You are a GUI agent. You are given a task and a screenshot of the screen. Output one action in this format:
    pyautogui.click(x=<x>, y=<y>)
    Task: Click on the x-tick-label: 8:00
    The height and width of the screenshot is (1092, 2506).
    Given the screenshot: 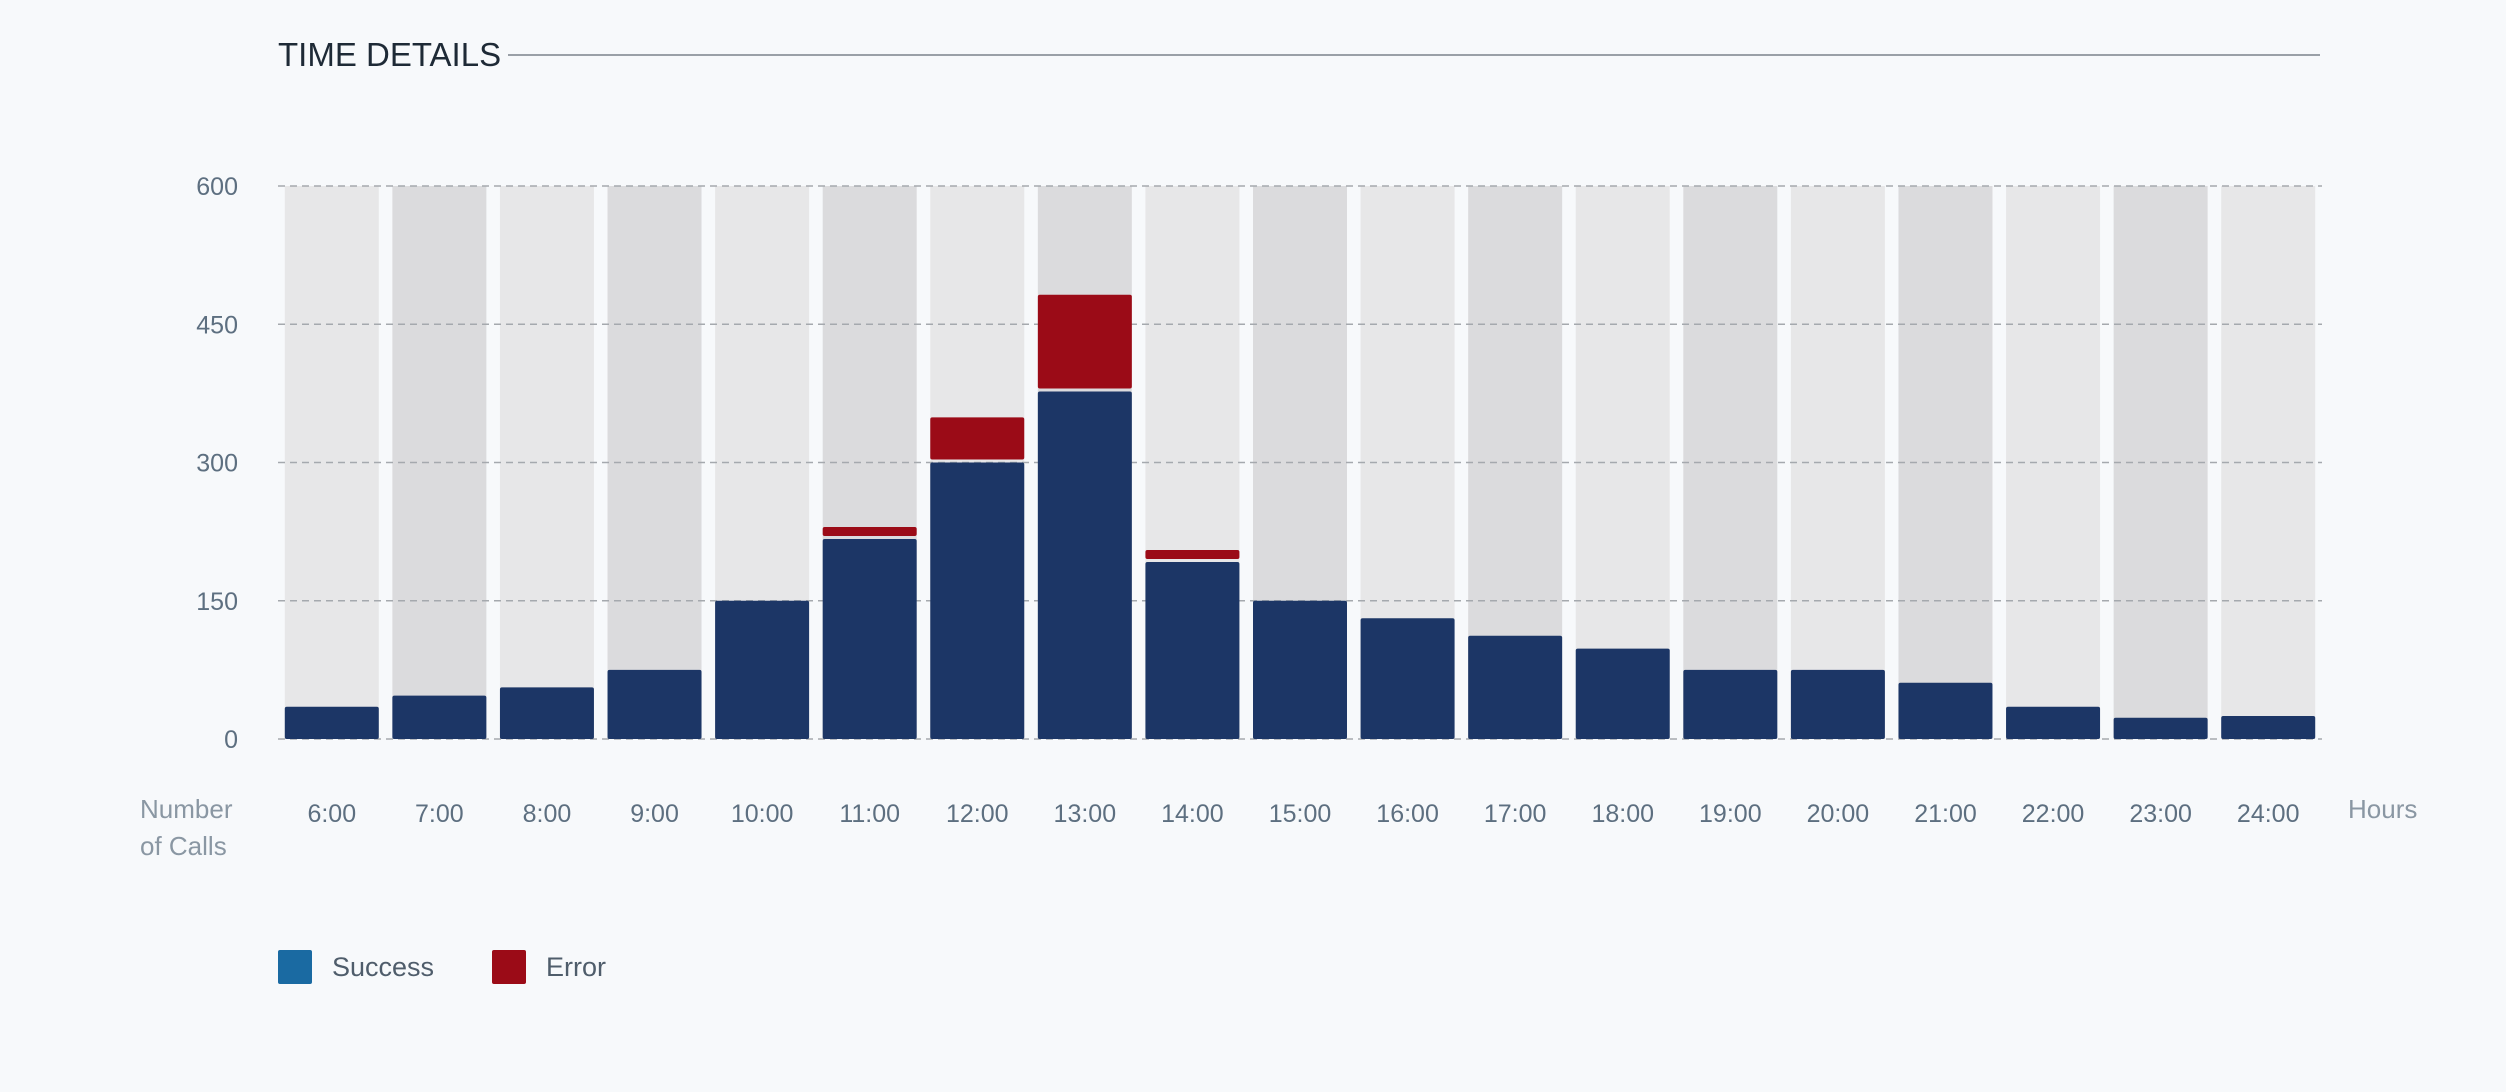 What is the action you would take?
    pyautogui.click(x=547, y=814)
    